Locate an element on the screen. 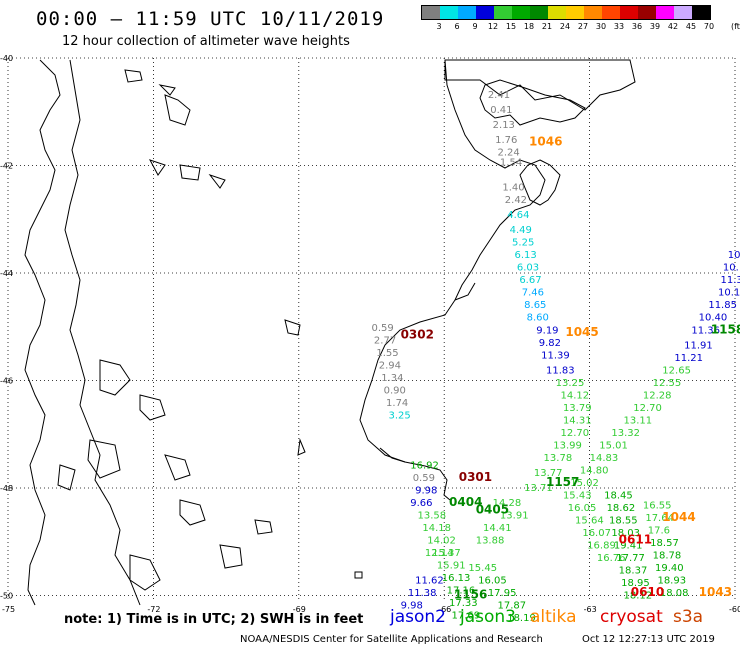  wave-height-value: 2.41 is located at coordinates (499, 95).